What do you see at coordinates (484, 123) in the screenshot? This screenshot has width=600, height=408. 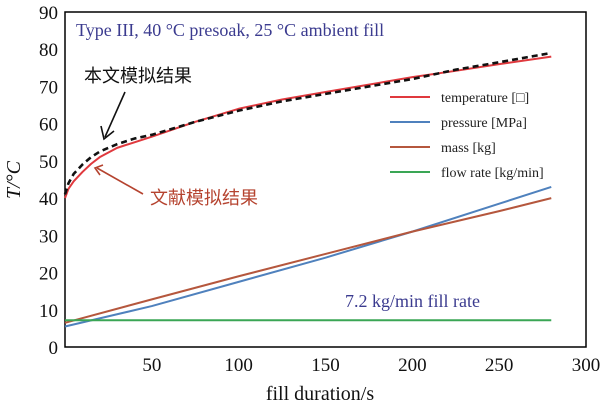 I see `legend-label-pressure: pressure [MPa]` at bounding box center [484, 123].